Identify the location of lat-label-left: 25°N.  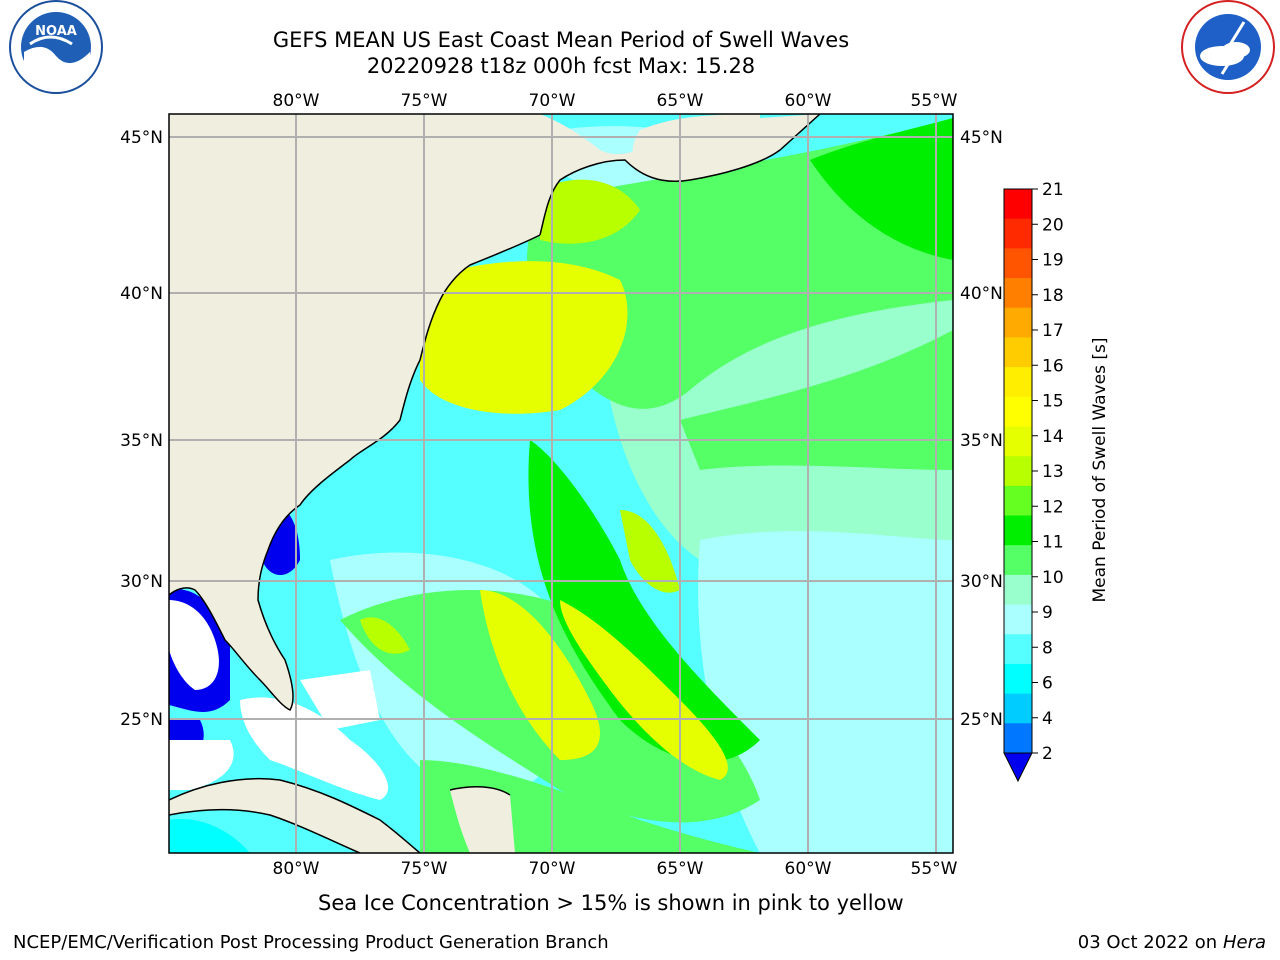
(141, 720).